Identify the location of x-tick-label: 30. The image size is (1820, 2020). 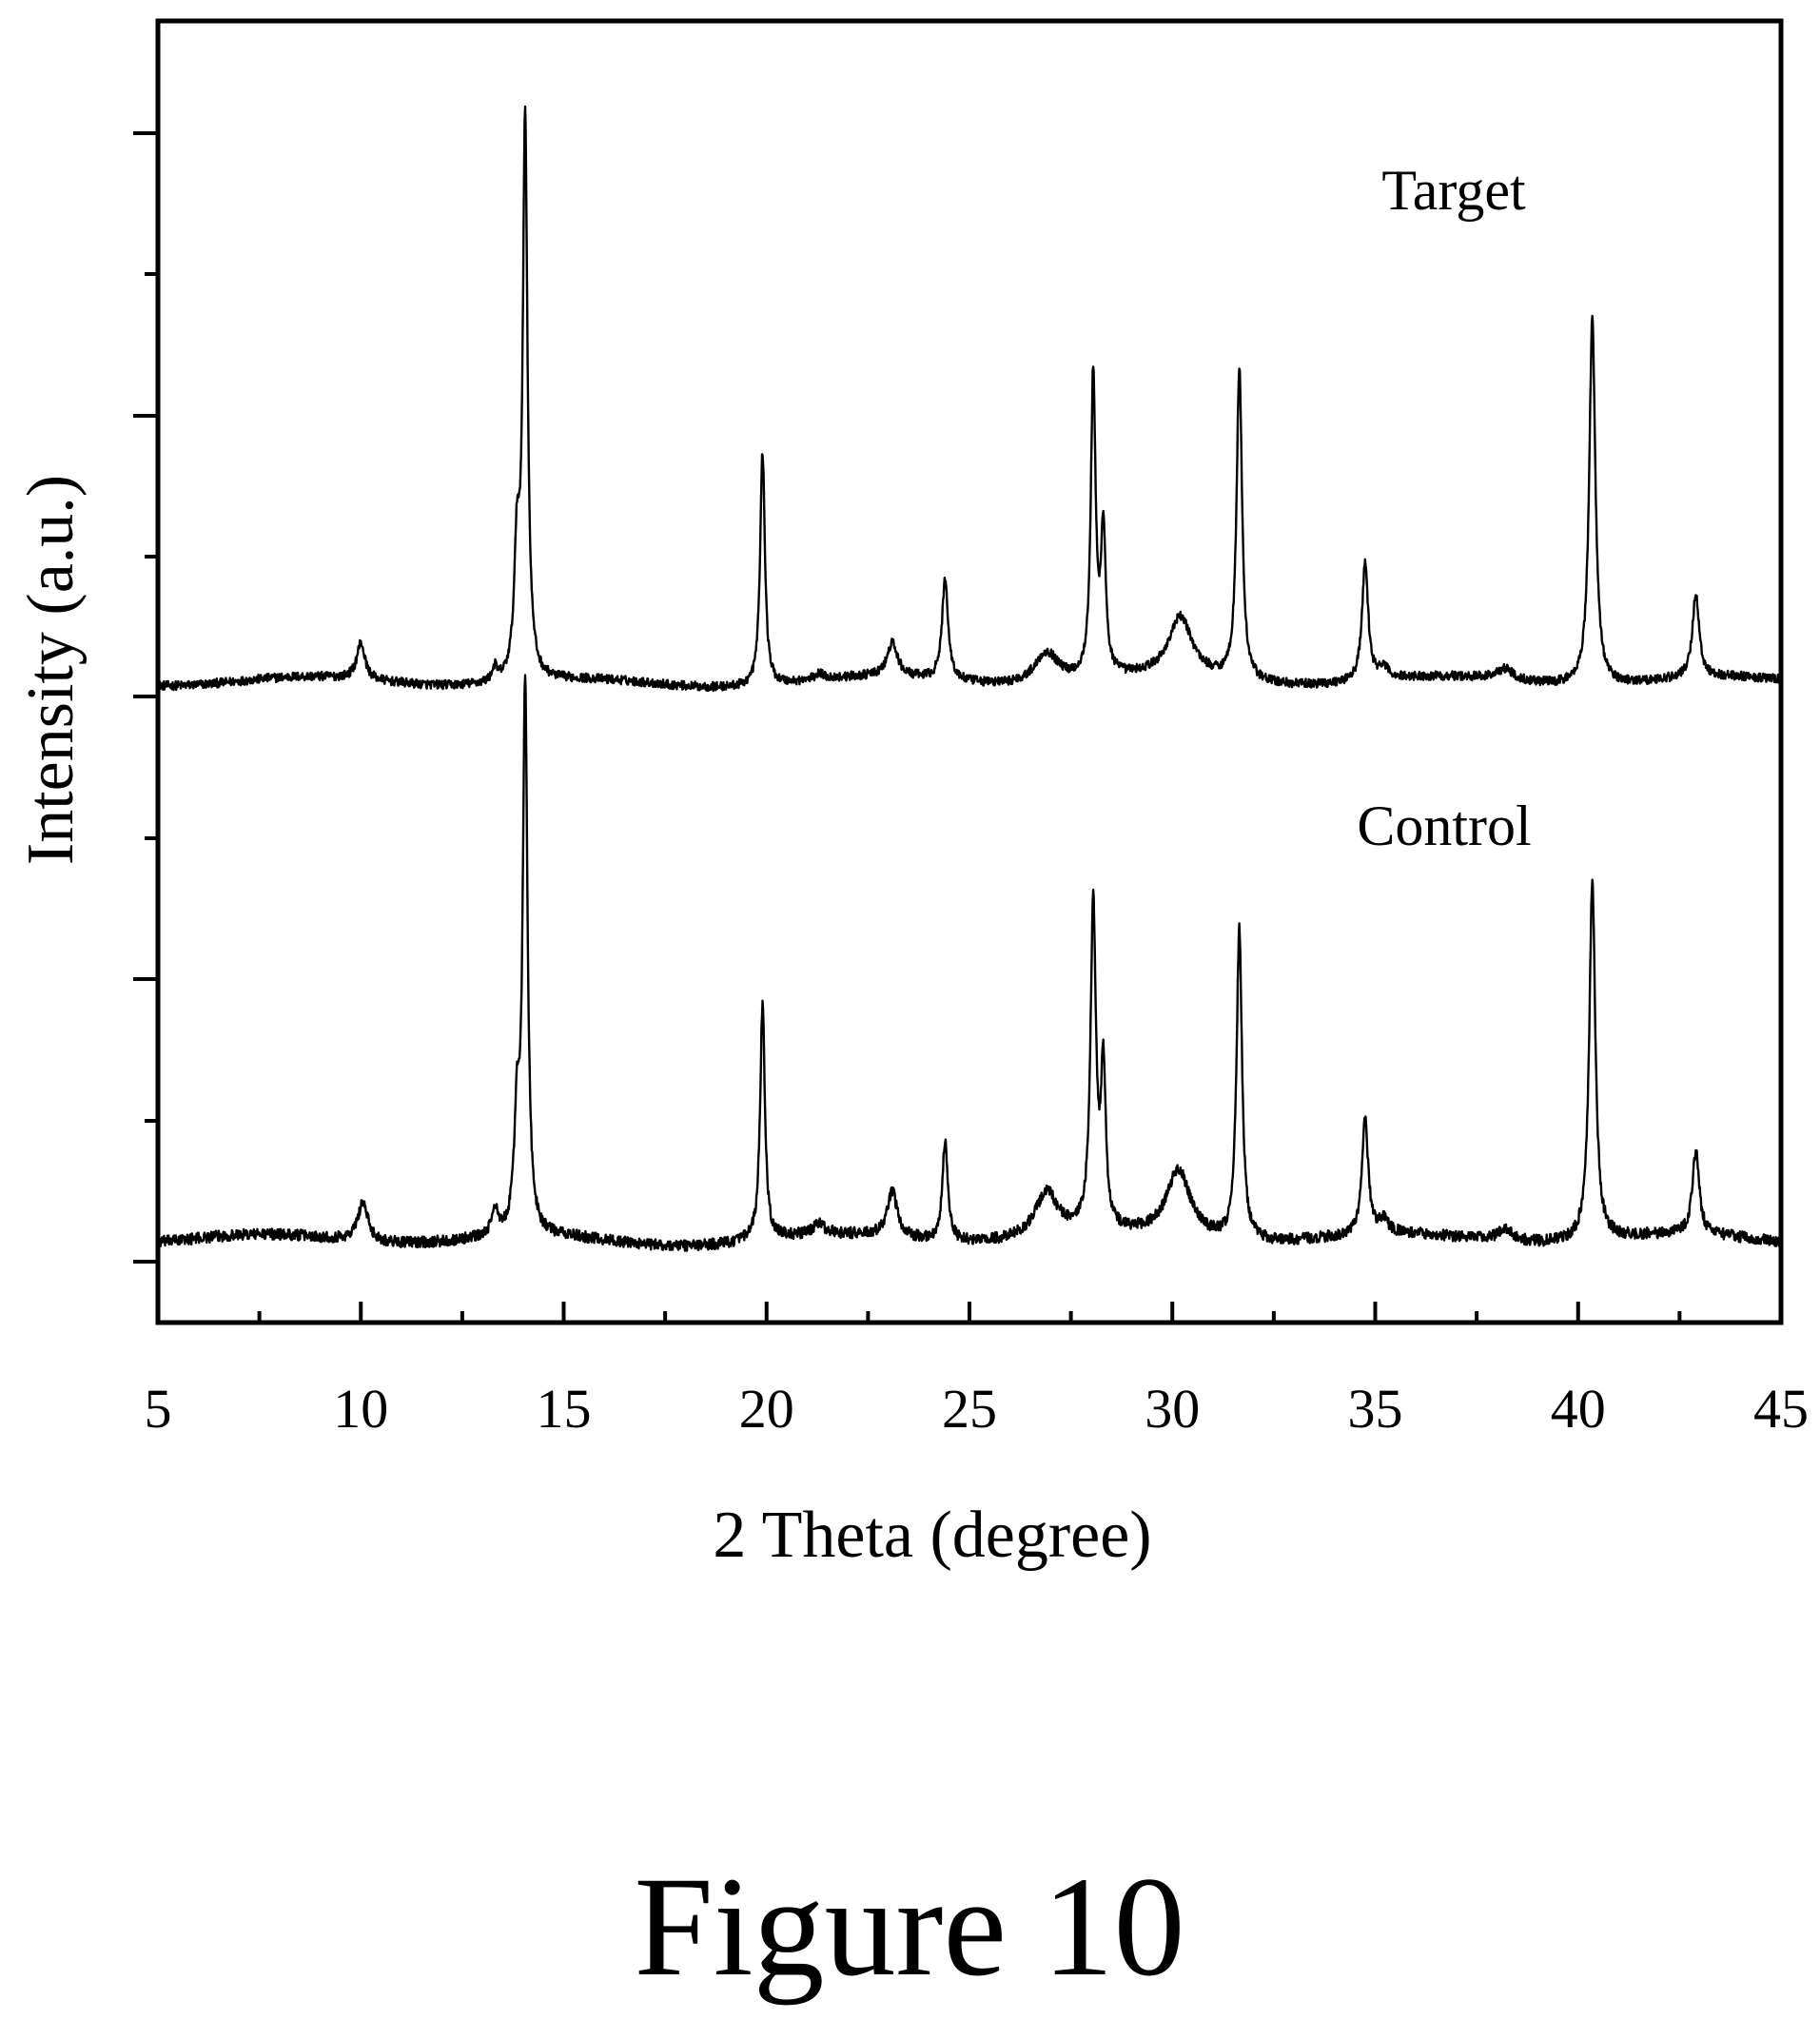
(1173, 1409).